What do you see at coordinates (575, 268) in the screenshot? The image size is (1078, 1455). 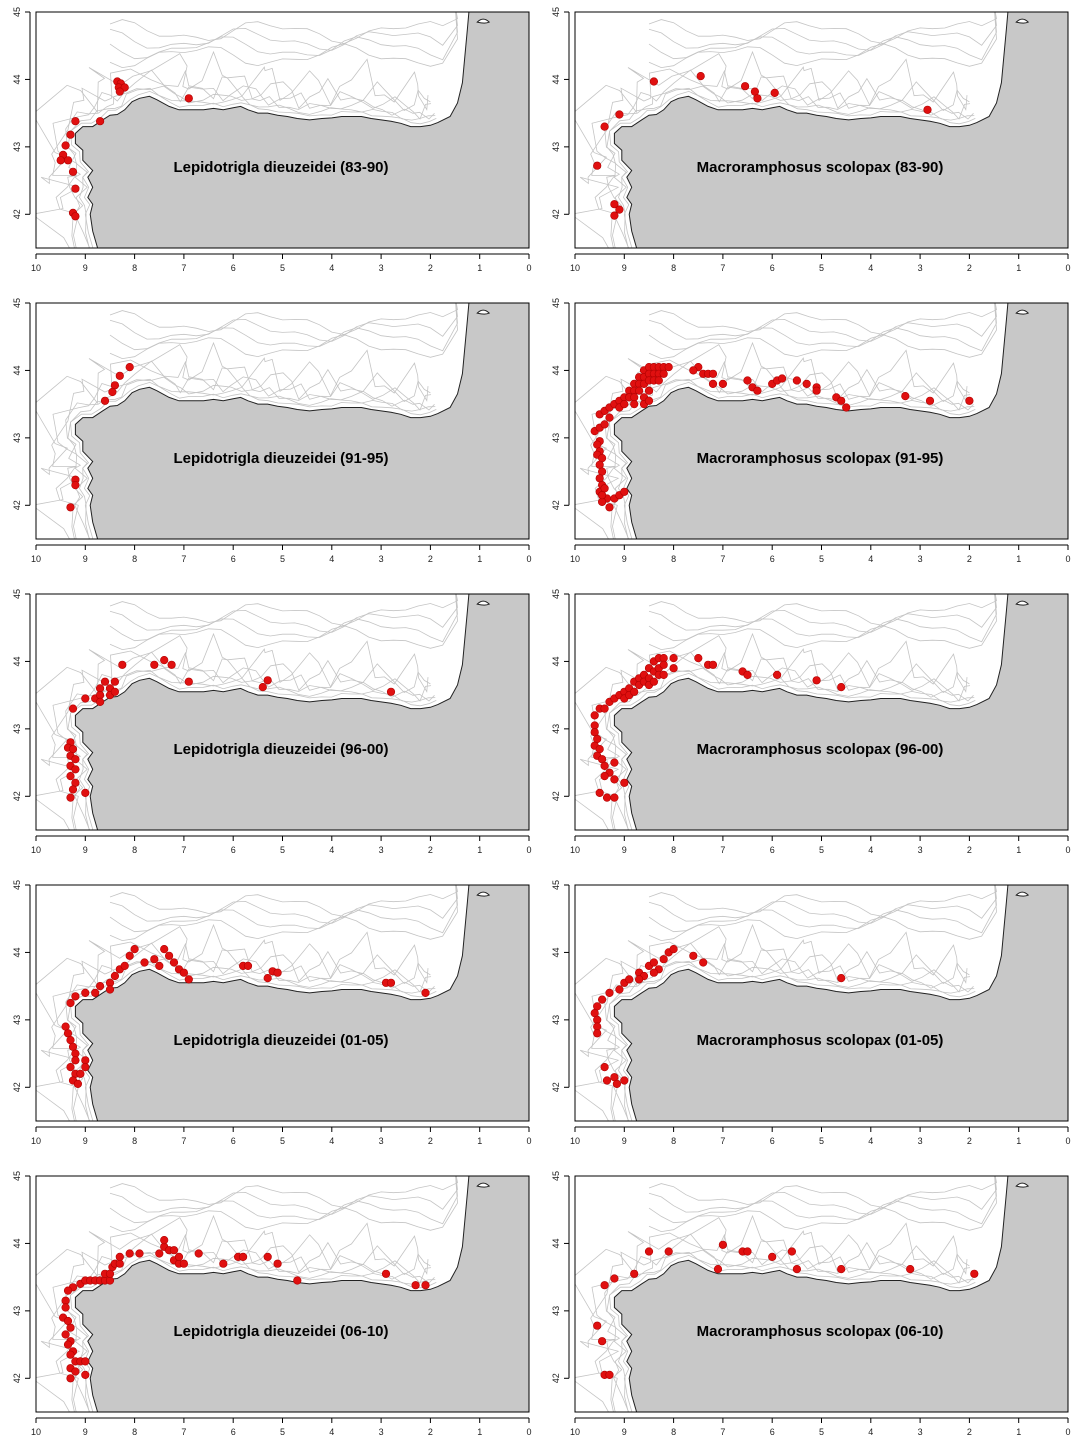 I see `x-tick-label: 10` at bounding box center [575, 268].